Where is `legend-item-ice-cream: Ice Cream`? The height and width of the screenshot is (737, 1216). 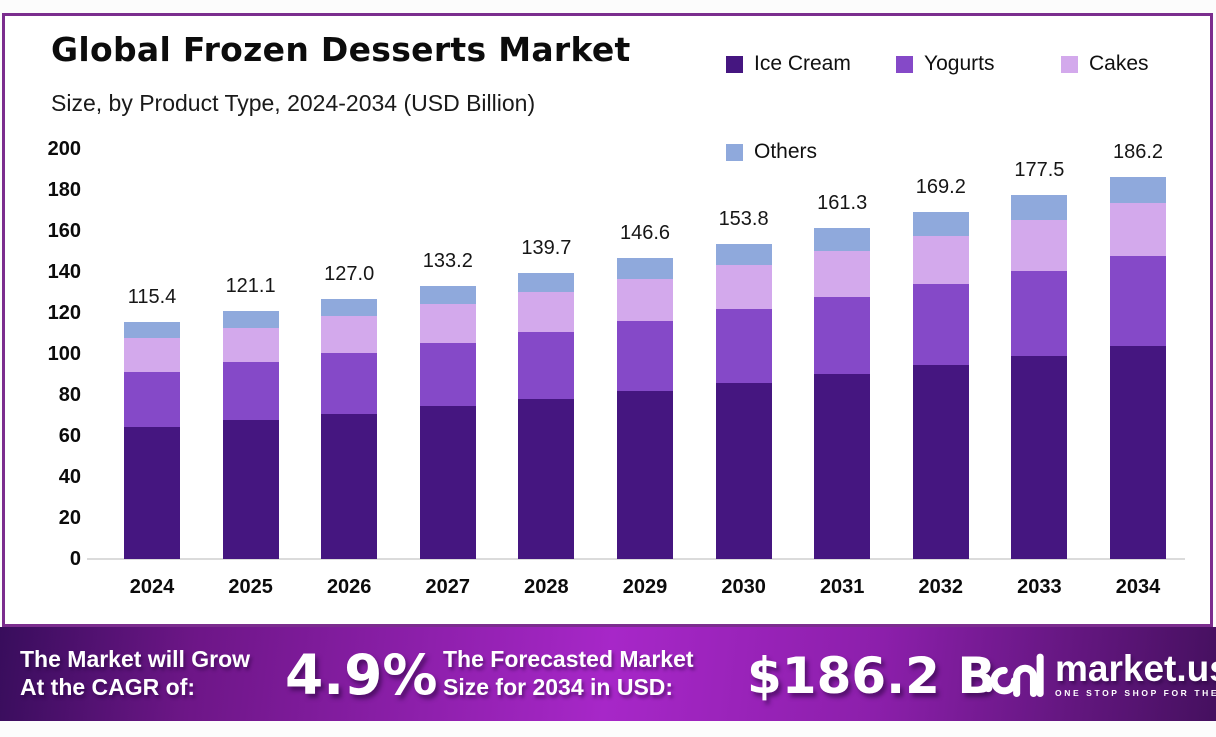
legend-item-ice-cream: Ice Cream is located at coordinates (788, 64).